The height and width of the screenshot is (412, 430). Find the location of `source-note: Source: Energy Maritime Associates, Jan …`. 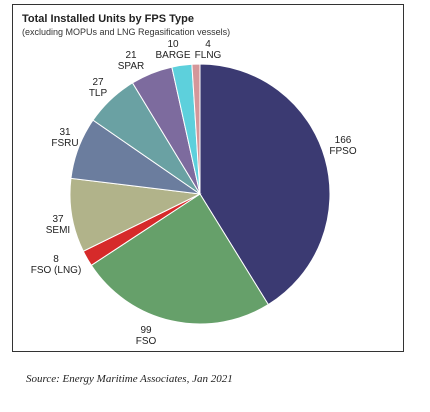

source-note: Source: Energy Maritime Associates, Jan … is located at coordinates (129, 379).